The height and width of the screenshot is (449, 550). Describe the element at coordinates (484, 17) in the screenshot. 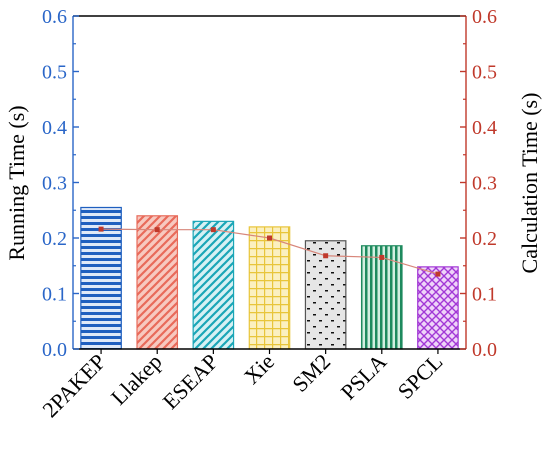

I see `right-y-tick-label: 0.6` at that location.